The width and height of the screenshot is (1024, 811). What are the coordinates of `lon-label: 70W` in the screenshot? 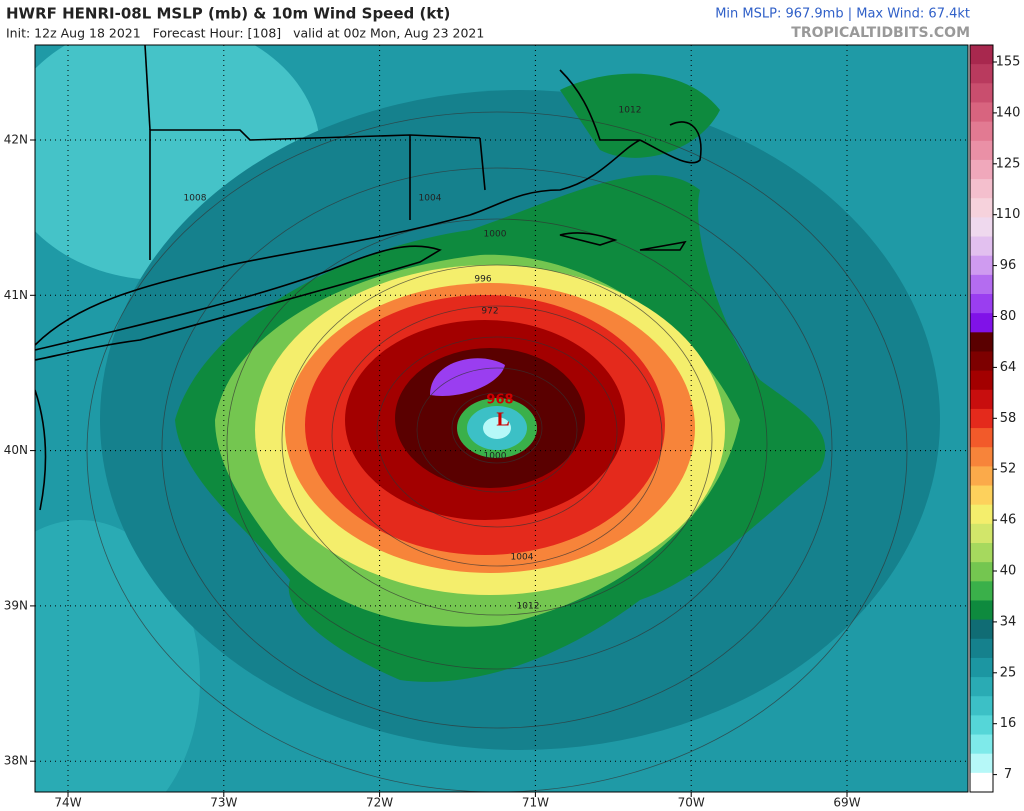 It's located at (691, 803).